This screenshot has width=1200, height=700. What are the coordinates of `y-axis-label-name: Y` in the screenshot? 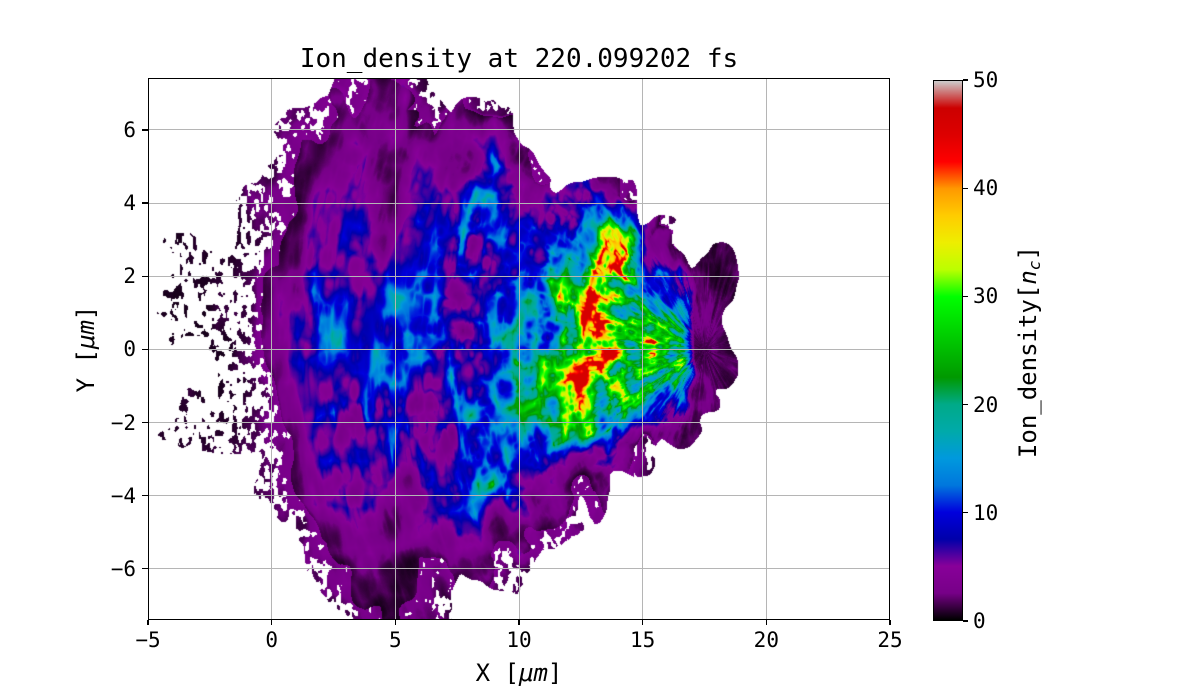 It's located at (86, 385).